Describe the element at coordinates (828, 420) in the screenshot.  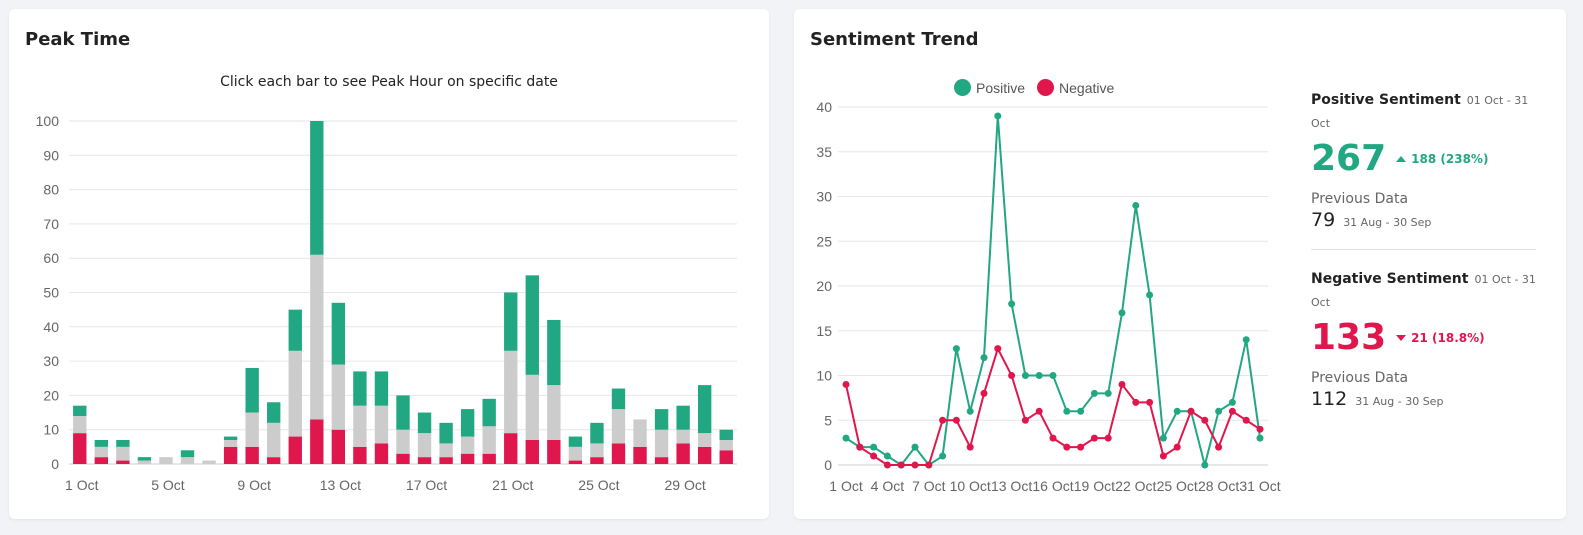
I see `y-tick-label: 5` at that location.